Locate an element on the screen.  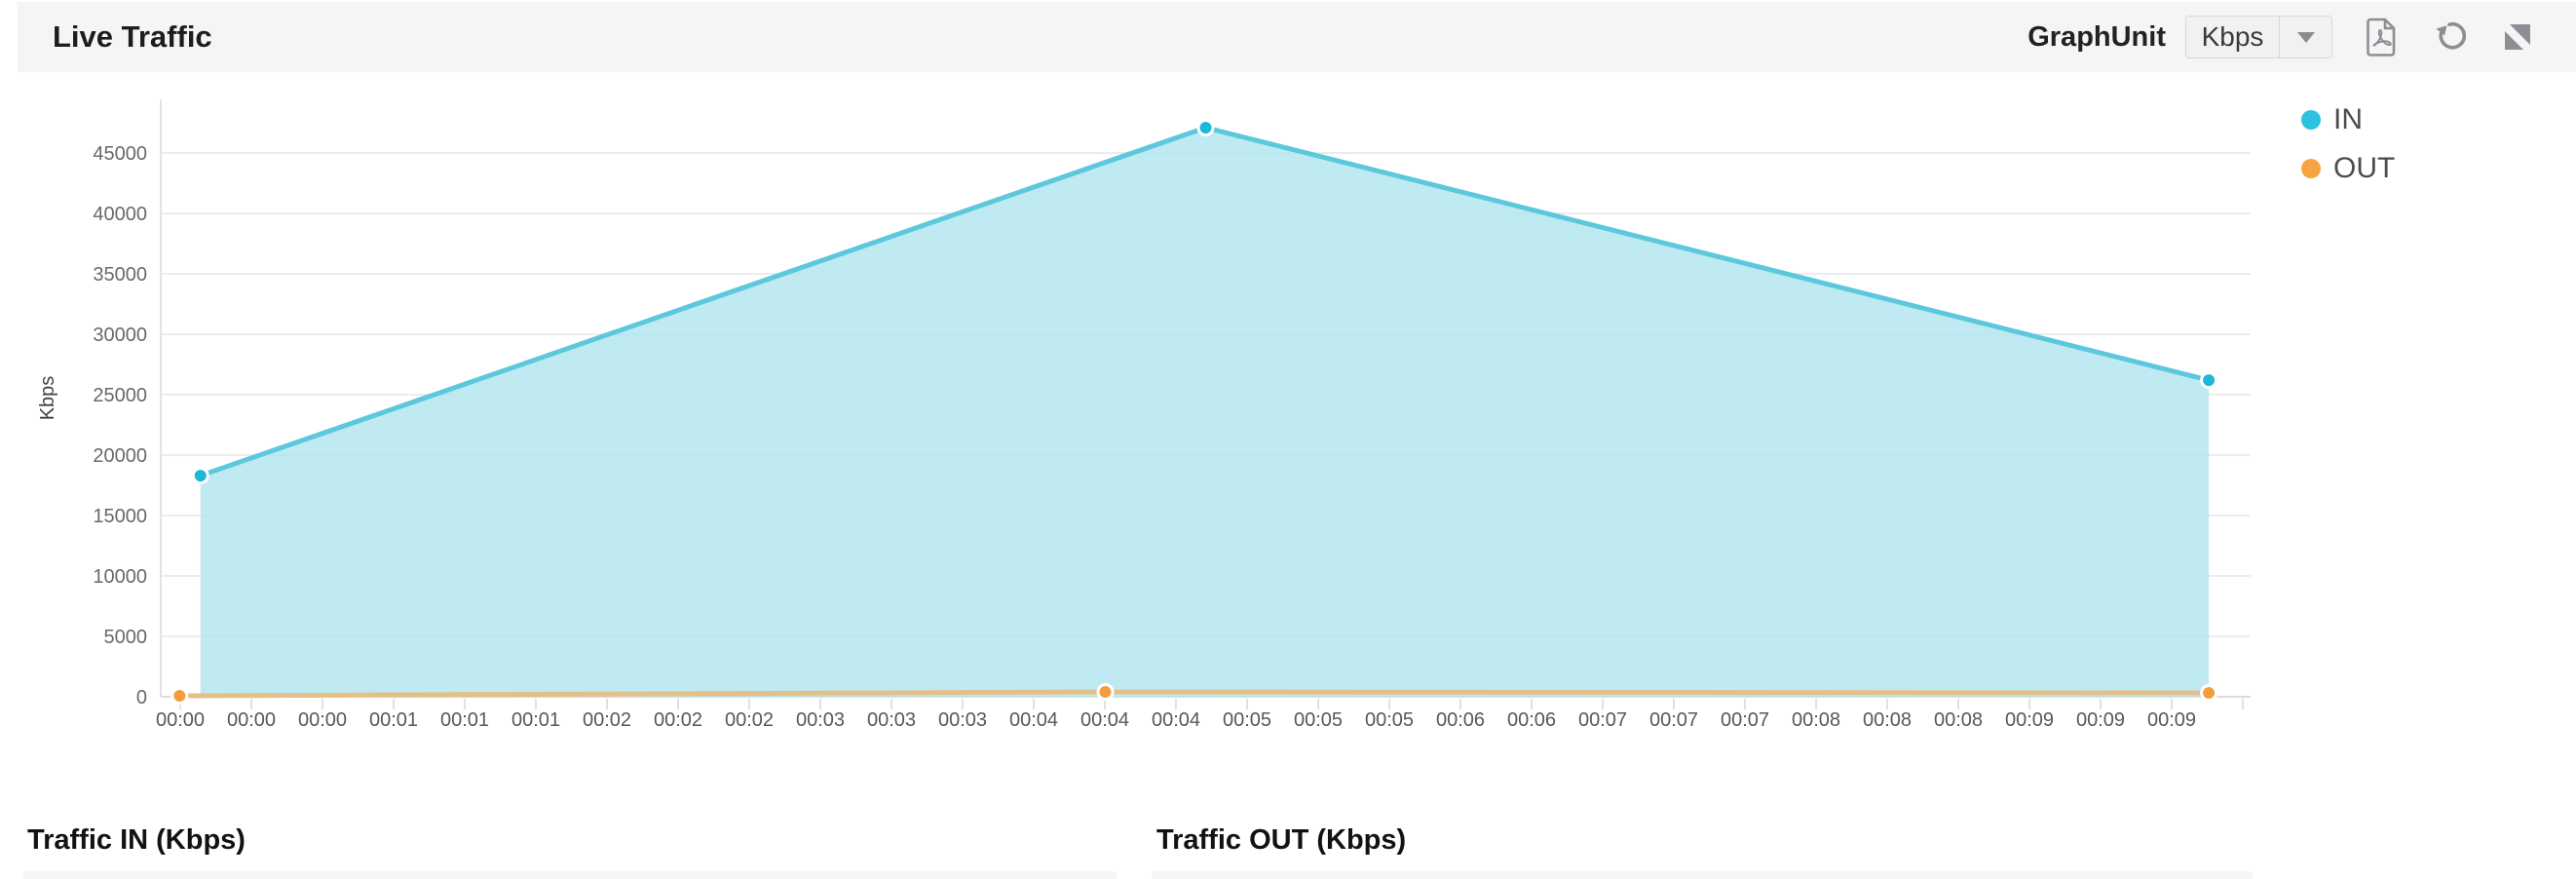
series-out is located at coordinates (1194, 694).